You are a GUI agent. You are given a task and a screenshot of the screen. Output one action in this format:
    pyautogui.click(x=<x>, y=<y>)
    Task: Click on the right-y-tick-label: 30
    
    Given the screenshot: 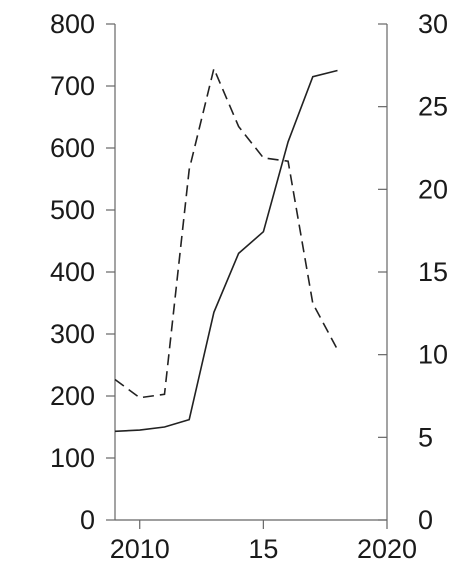 What is the action you would take?
    pyautogui.click(x=433, y=24)
    